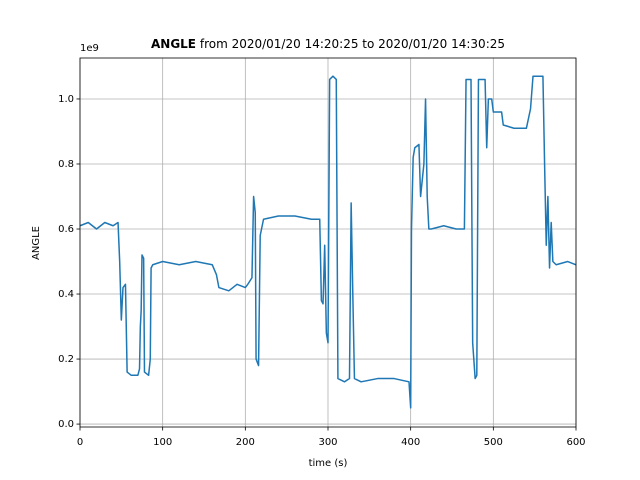 Image resolution: width=640 pixels, height=480 pixels. Describe the element at coordinates (410, 442) in the screenshot. I see `x-tick-label: 400` at that location.